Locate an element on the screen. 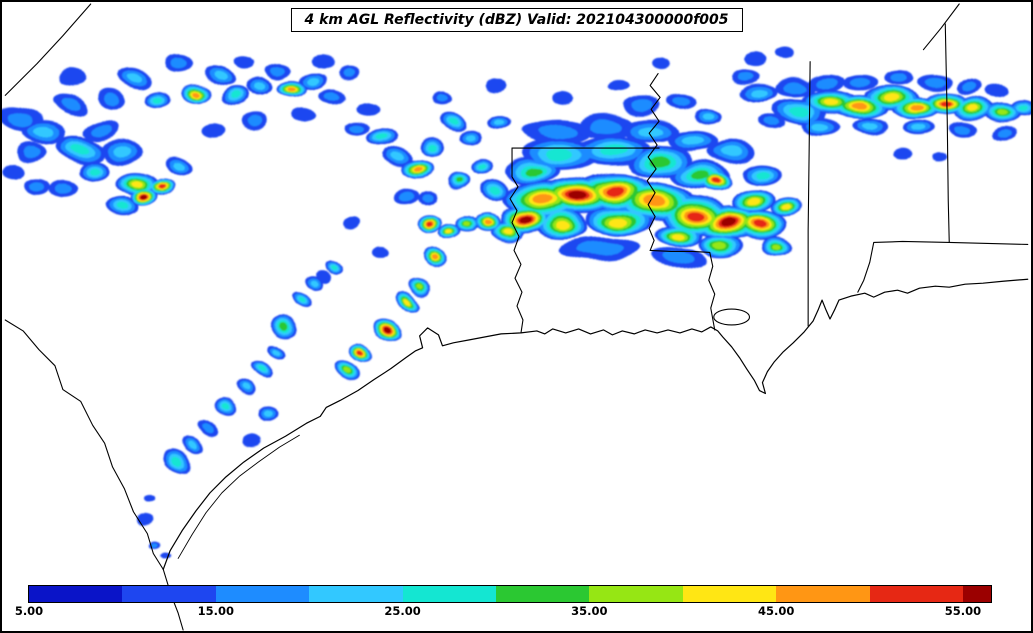 The width and height of the screenshot is (1033, 633). state-border-fl-ga is located at coordinates (988, 243).